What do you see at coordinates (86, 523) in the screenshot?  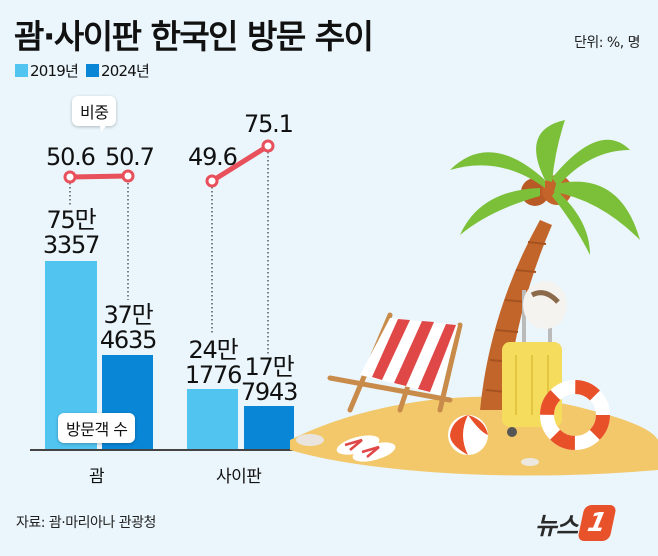 I see `source-note: 자료: 괌·마리아나 관광청` at bounding box center [86, 523].